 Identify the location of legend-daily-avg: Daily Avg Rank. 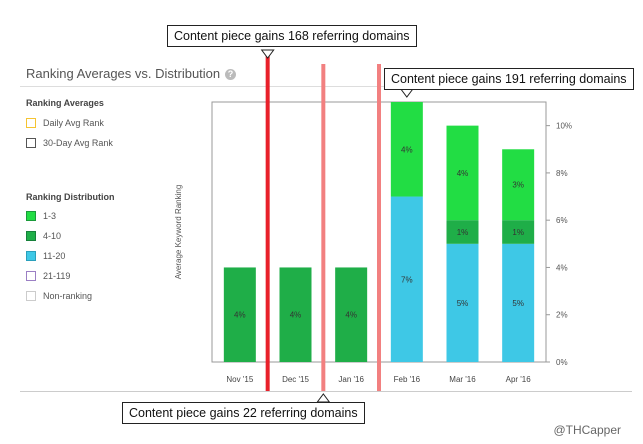
(65, 123).